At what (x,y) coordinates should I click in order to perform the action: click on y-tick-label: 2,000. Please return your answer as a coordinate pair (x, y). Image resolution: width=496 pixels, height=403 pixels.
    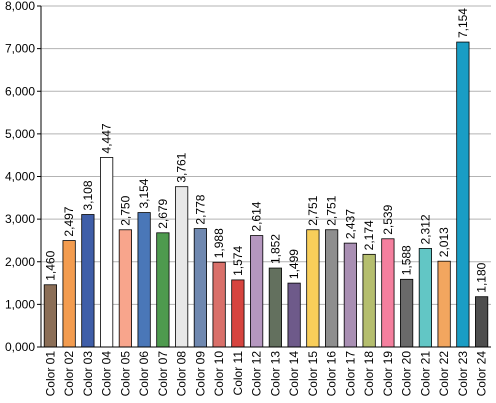
    Looking at the image, I should click on (20, 262).